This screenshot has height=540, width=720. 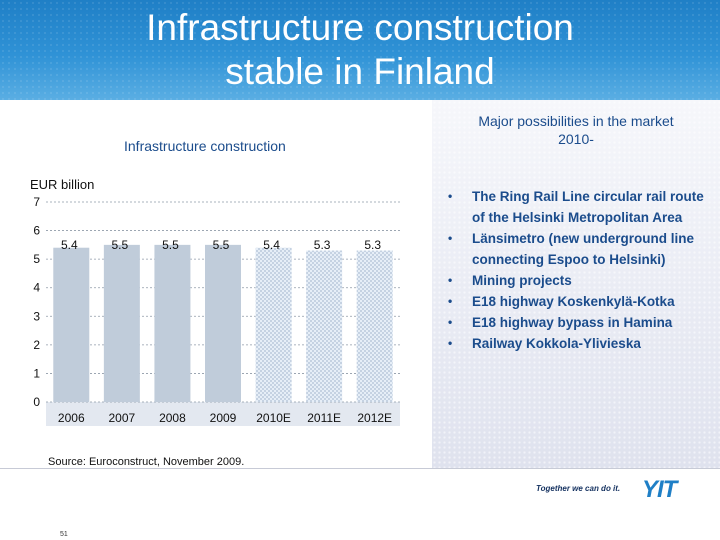 What do you see at coordinates (71, 418) in the screenshot?
I see `x-tick-label-2006: 2006` at bounding box center [71, 418].